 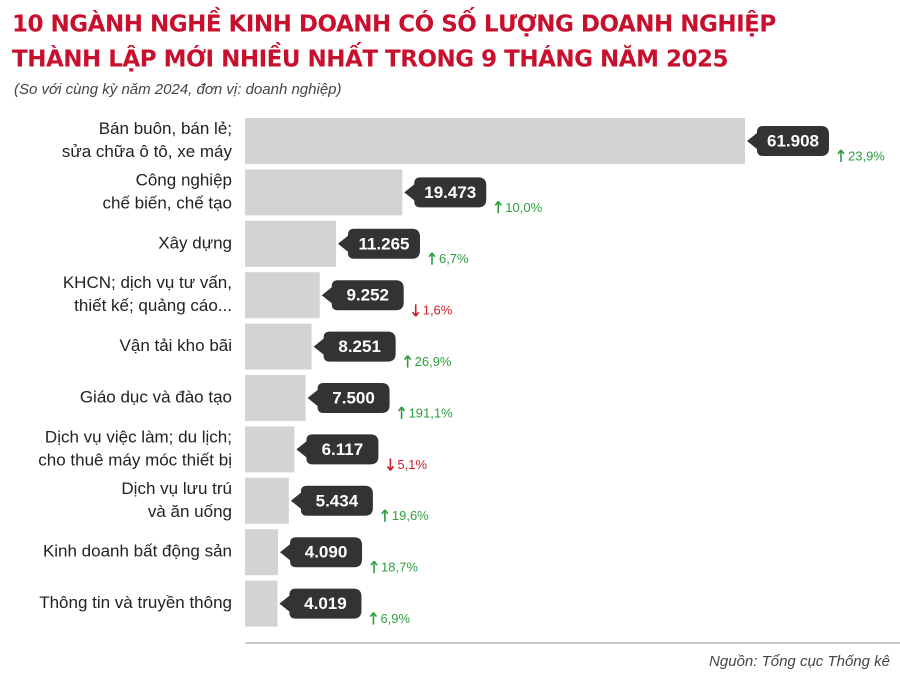 What do you see at coordinates (165, 128) in the screenshot?
I see `category-label: Bán buôn, bán lẻ;` at bounding box center [165, 128].